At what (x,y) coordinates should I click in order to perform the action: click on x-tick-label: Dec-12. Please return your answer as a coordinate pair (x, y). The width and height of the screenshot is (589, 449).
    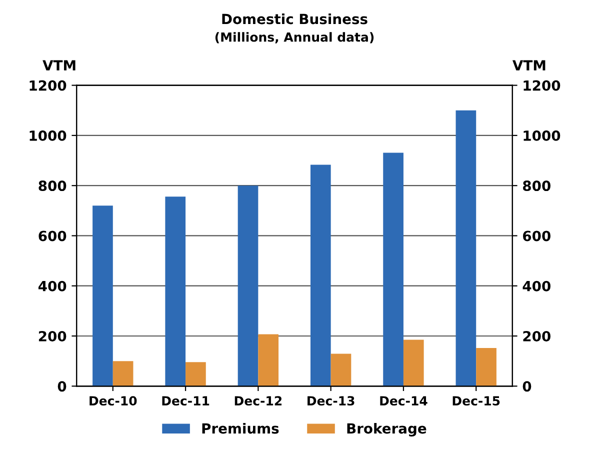
    Looking at the image, I should click on (258, 401).